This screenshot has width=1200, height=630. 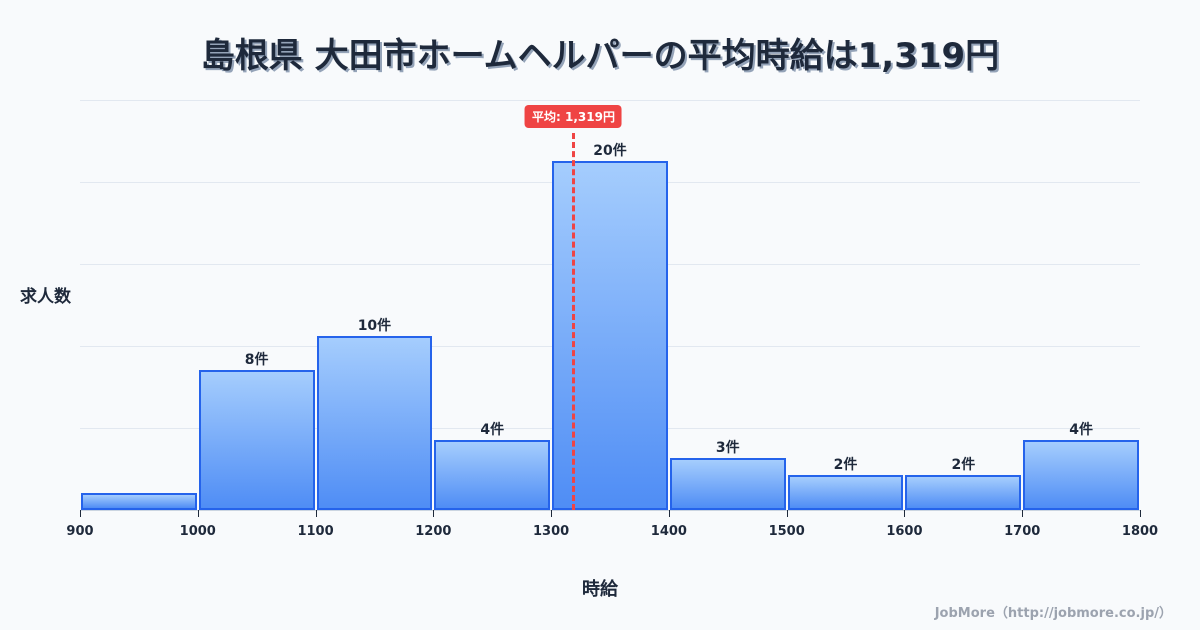 What do you see at coordinates (45, 297) in the screenshot?
I see `y-axis-label: 求人数` at bounding box center [45, 297].